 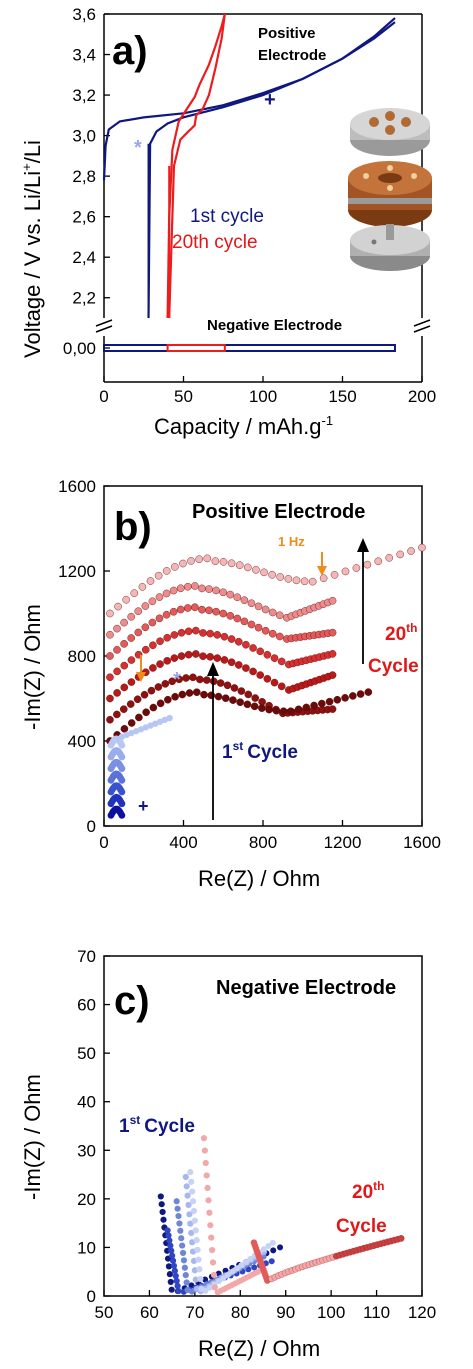 I want to click on one-hz-arrow-small-icon, so click(x=141, y=677).